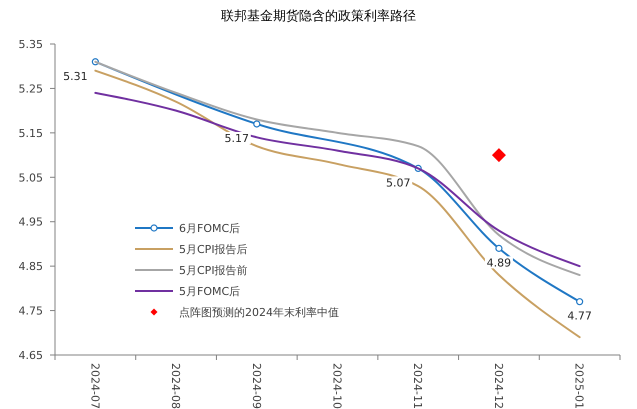 The image size is (637, 409). I want to click on y-tick-label: 4.95, so click(30, 222).